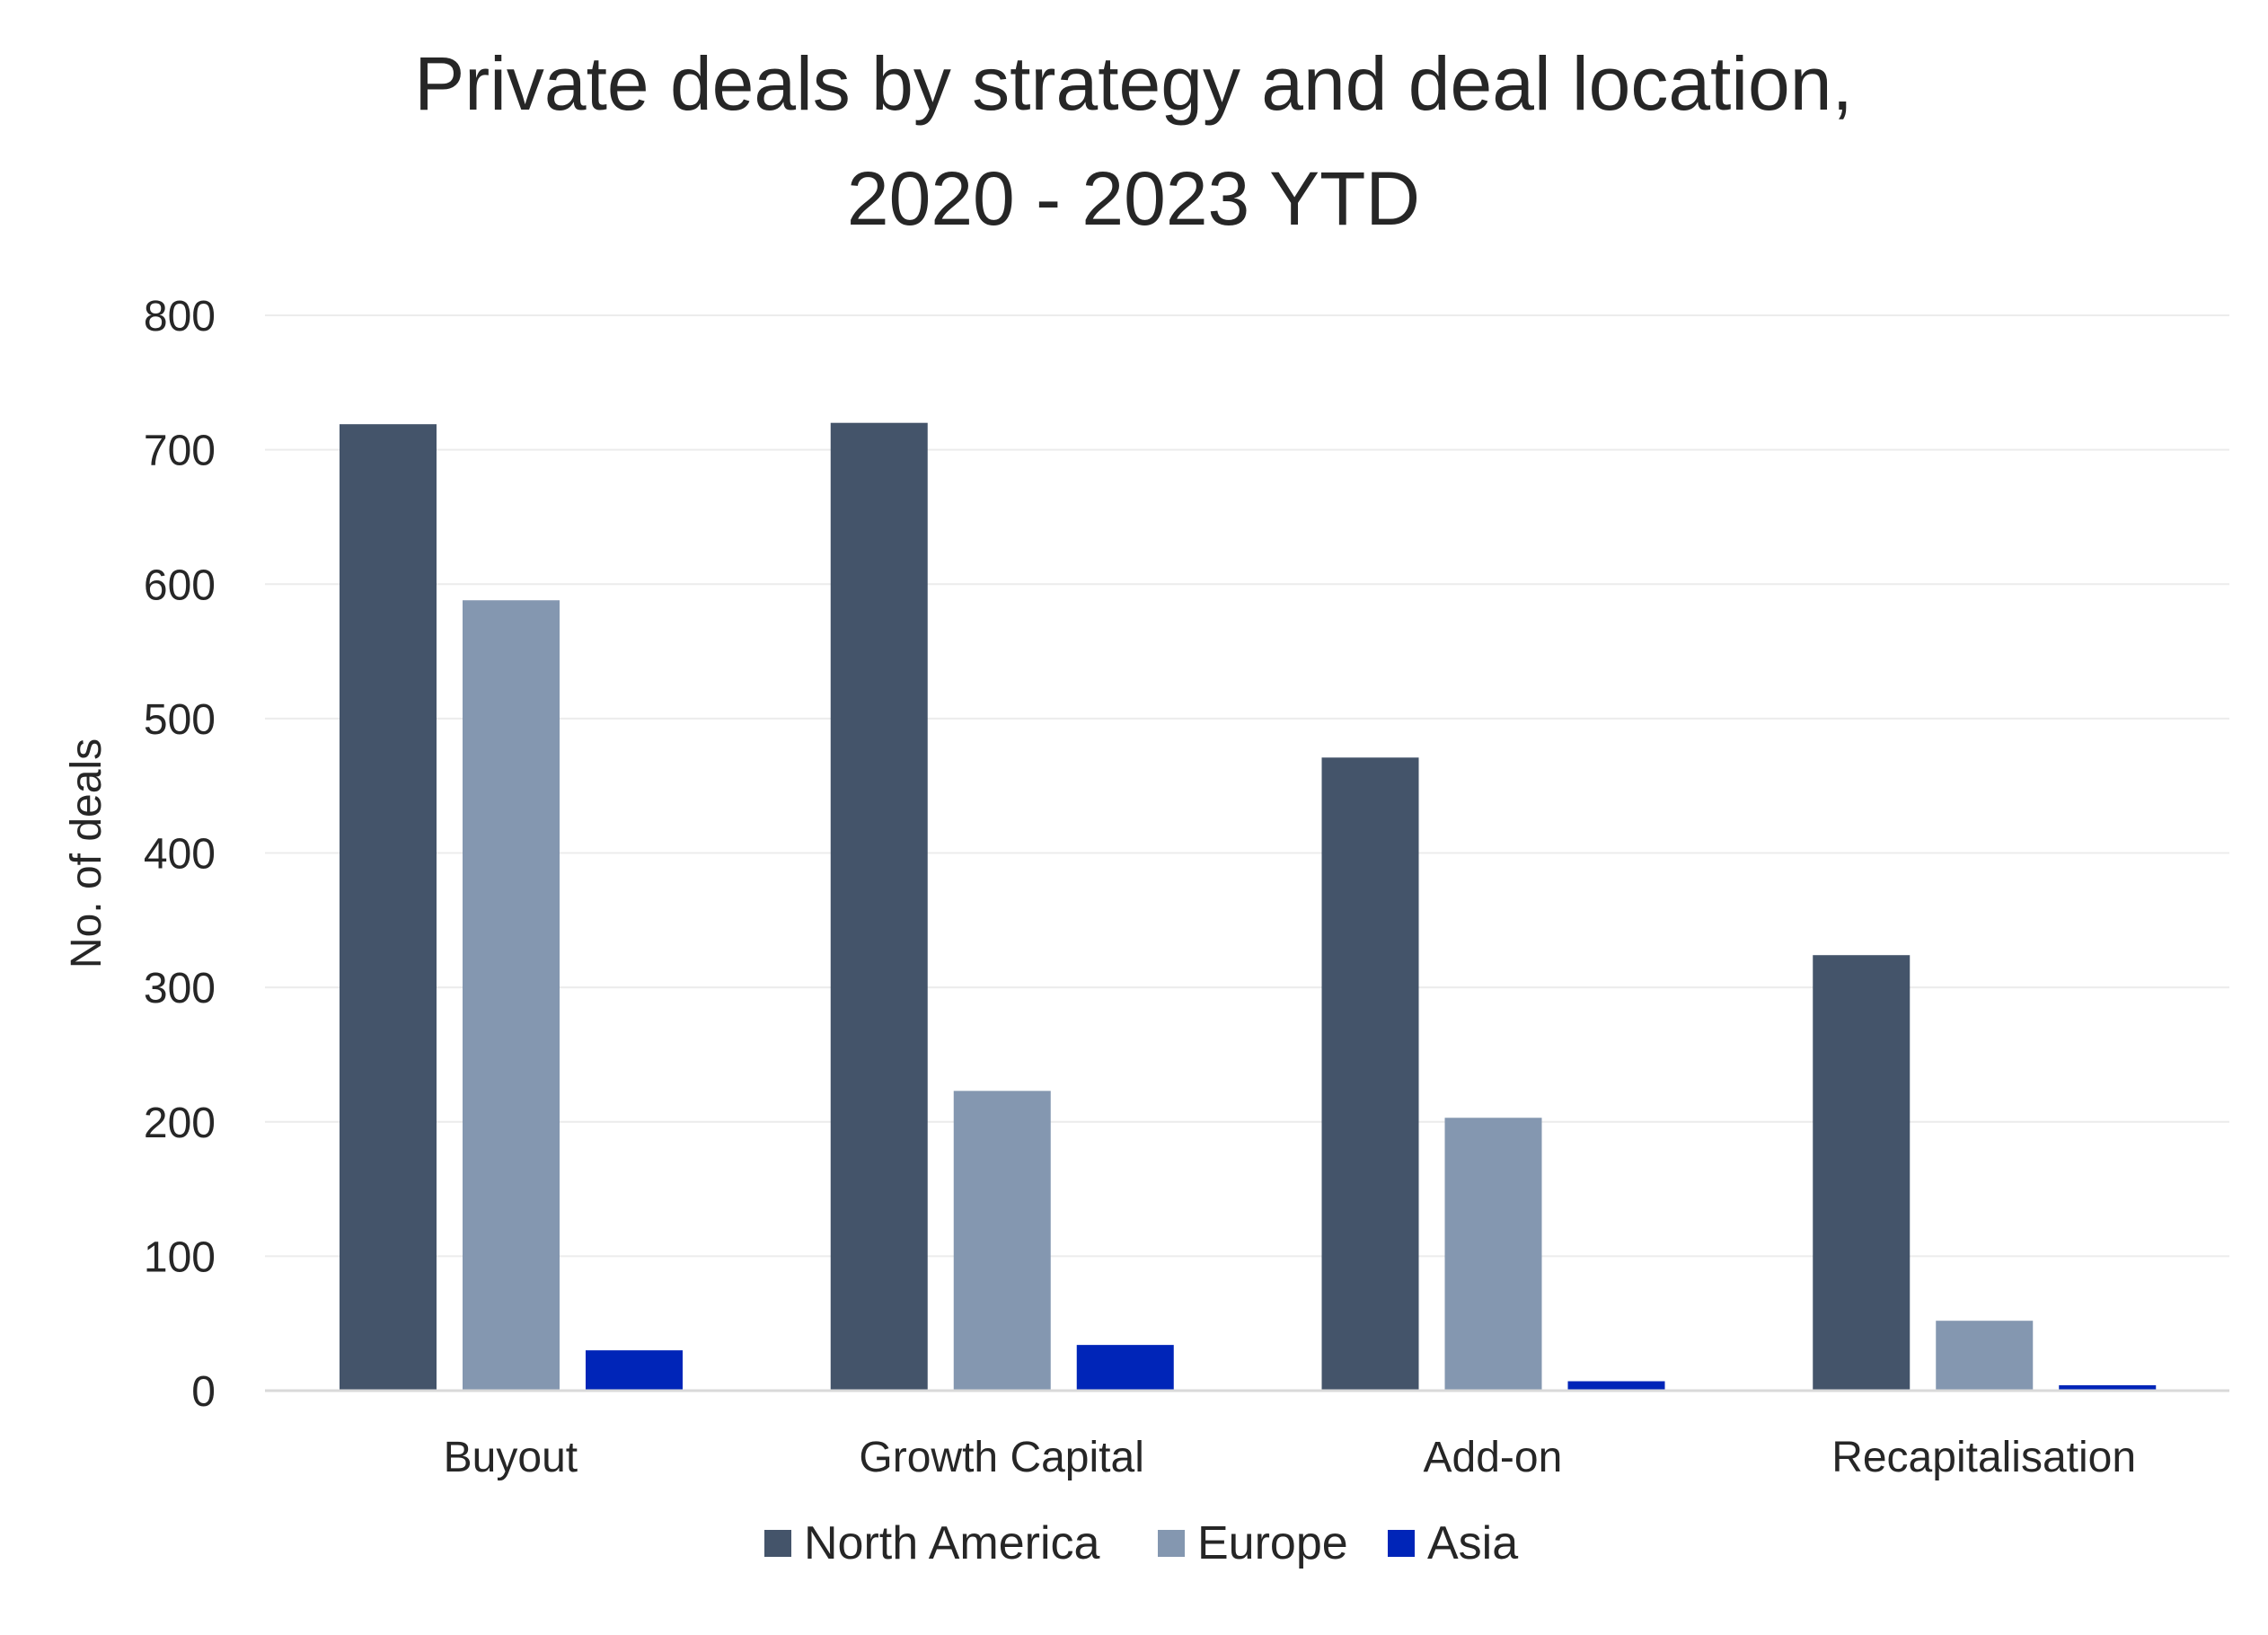 This screenshot has height=1635, width=2268. What do you see at coordinates (180, 585) in the screenshot?
I see `y-tick-label: 600` at bounding box center [180, 585].